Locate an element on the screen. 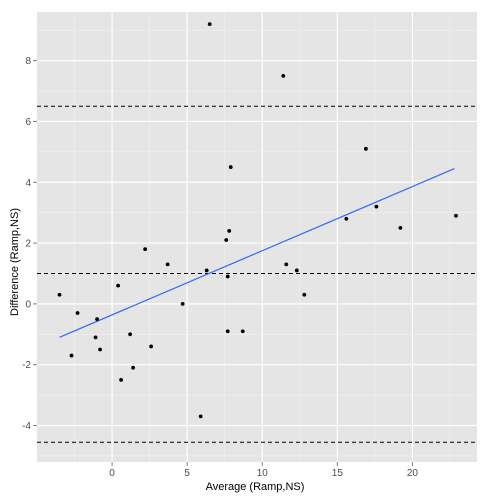 This screenshot has height=500, width=500. y-tick-label: 6 is located at coordinates (28, 122).